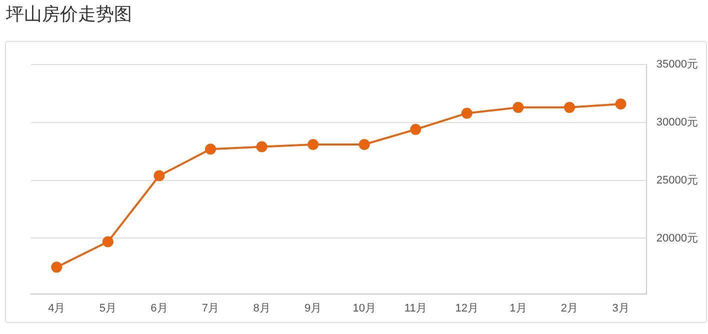 The image size is (708, 334). What do you see at coordinates (677, 64) in the screenshot?
I see `y-tick-label: 35000元` at bounding box center [677, 64].